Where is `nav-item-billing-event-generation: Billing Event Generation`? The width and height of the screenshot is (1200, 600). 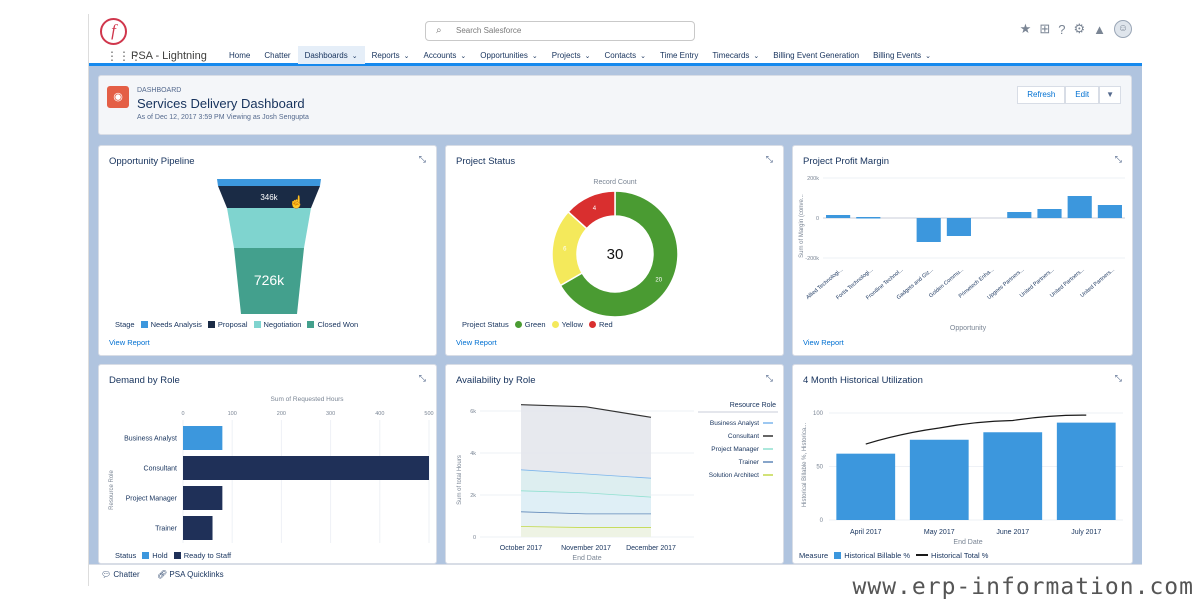
nav-item-billing-event-generation: Billing Event Generation is located at coordinates (816, 56).